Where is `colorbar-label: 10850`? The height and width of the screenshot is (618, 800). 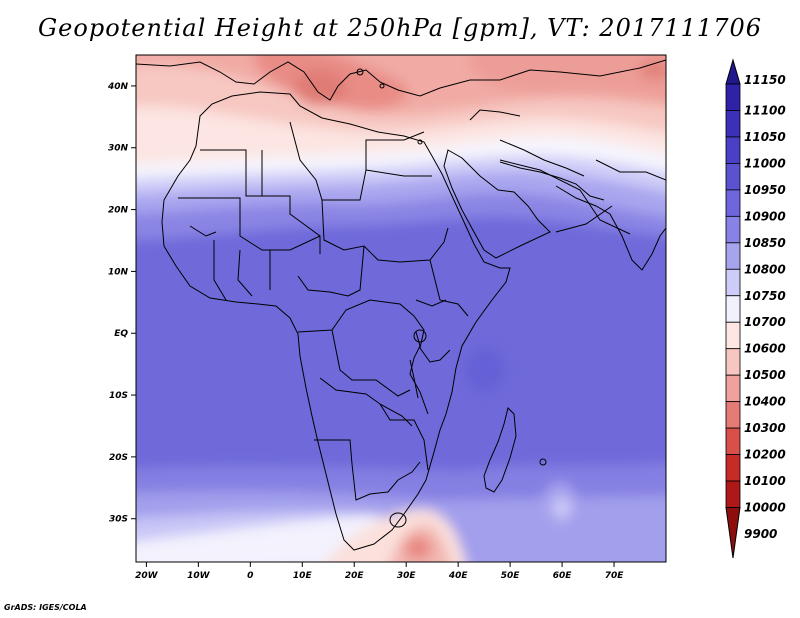 colorbar-label: 10850 is located at coordinates (765, 243).